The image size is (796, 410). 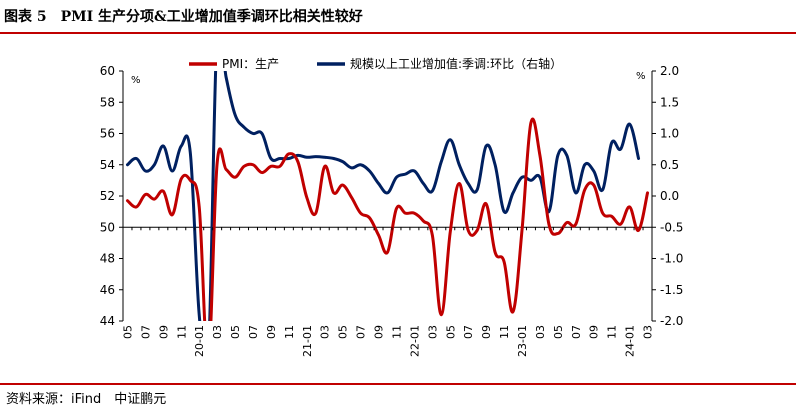 I want to click on x-tick-label: 20-01, so click(x=199, y=341).